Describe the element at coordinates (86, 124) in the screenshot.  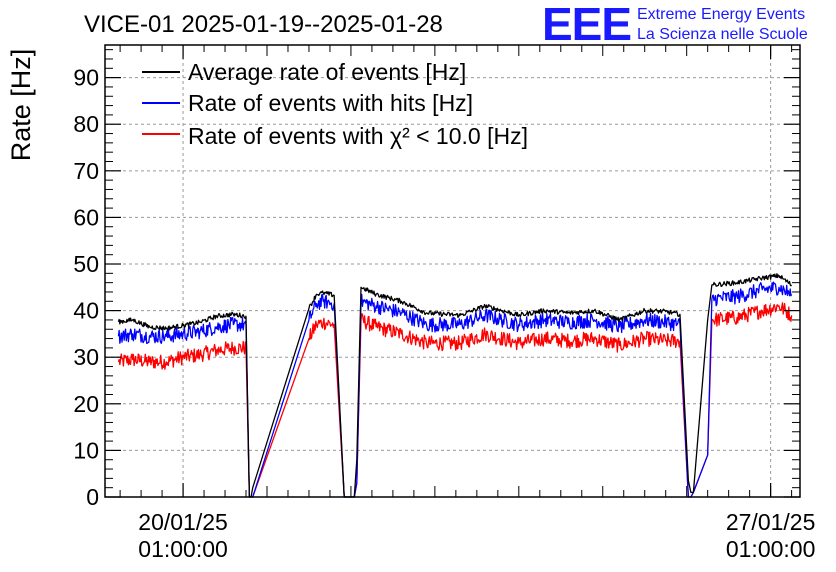
I see `y-tick-label-80: 80` at that location.